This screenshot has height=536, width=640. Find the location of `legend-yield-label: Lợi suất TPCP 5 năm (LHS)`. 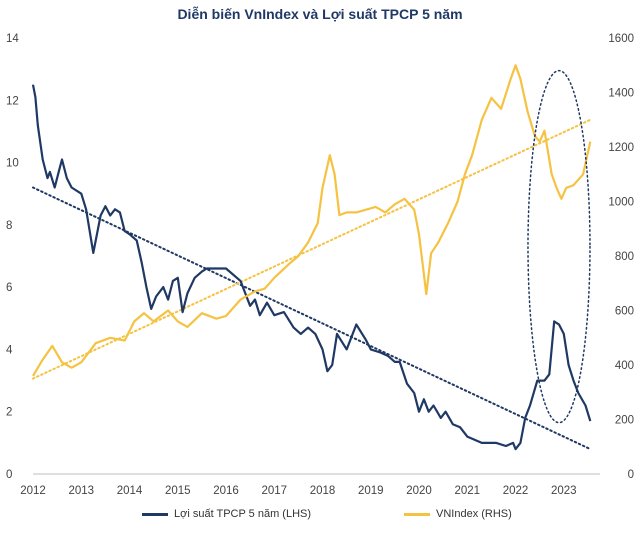

legend-yield-label: Lợi suất TPCP 5 năm (LHS) is located at coordinates (243, 514).